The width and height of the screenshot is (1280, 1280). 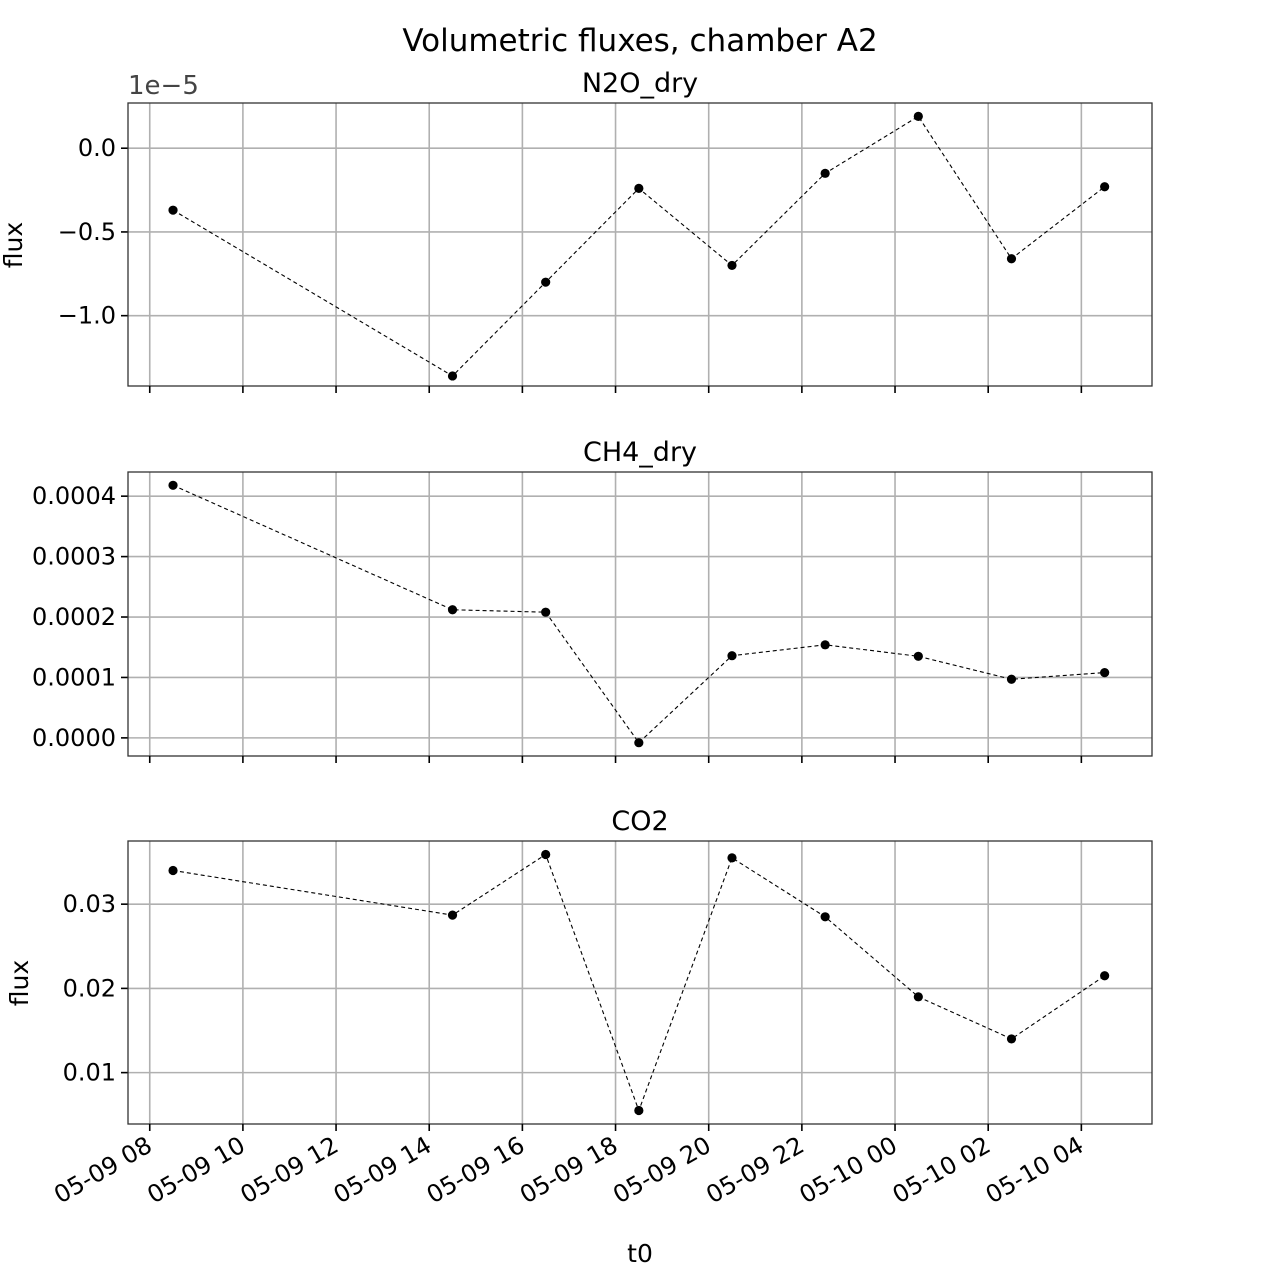 What do you see at coordinates (640, 83) in the screenshot?
I see `panel-title: N2O_dry` at bounding box center [640, 83].